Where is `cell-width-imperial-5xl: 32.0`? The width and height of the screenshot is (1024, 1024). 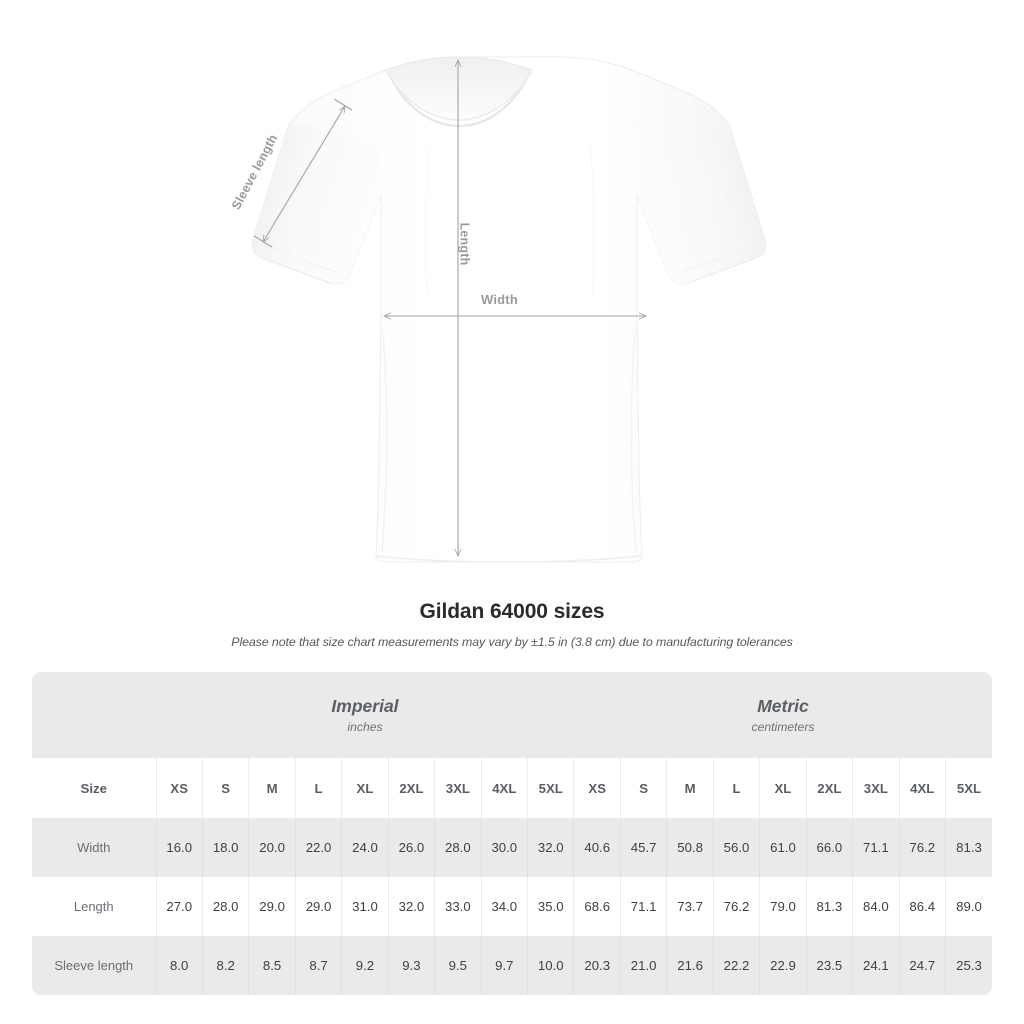
cell-width-imperial-5xl: 32.0 is located at coordinates (551, 847).